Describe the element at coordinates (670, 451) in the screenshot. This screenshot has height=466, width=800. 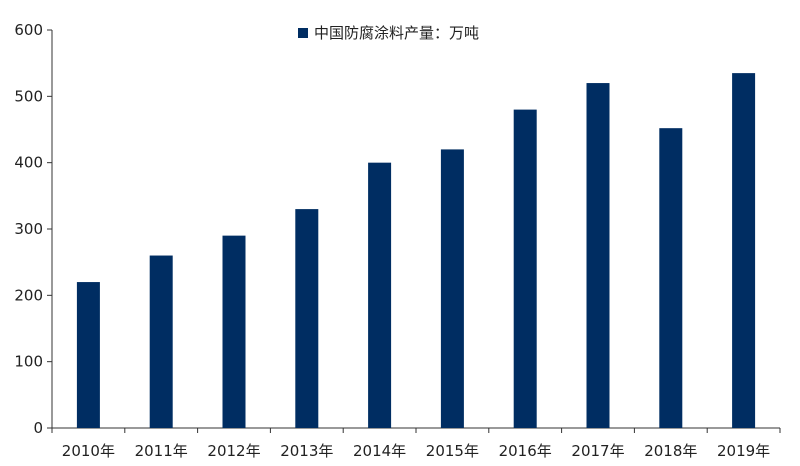
I see `x-tick-label: 2018年` at that location.